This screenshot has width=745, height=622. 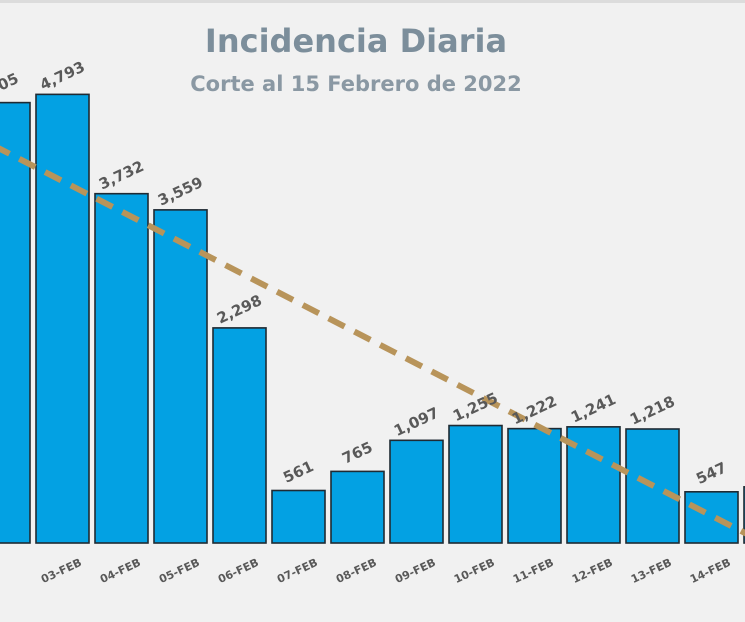 I want to click on data-label: 2,298, so click(x=239, y=309).